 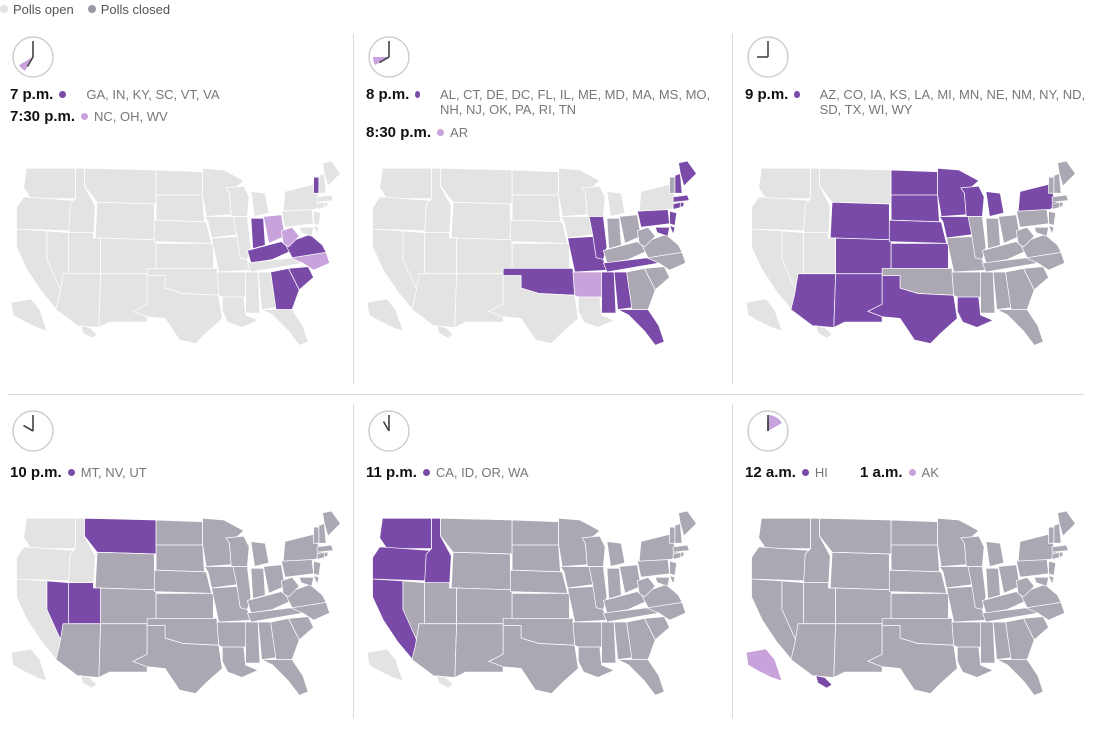 I want to click on time-row: 1 a.m. AK, so click(x=899, y=472).